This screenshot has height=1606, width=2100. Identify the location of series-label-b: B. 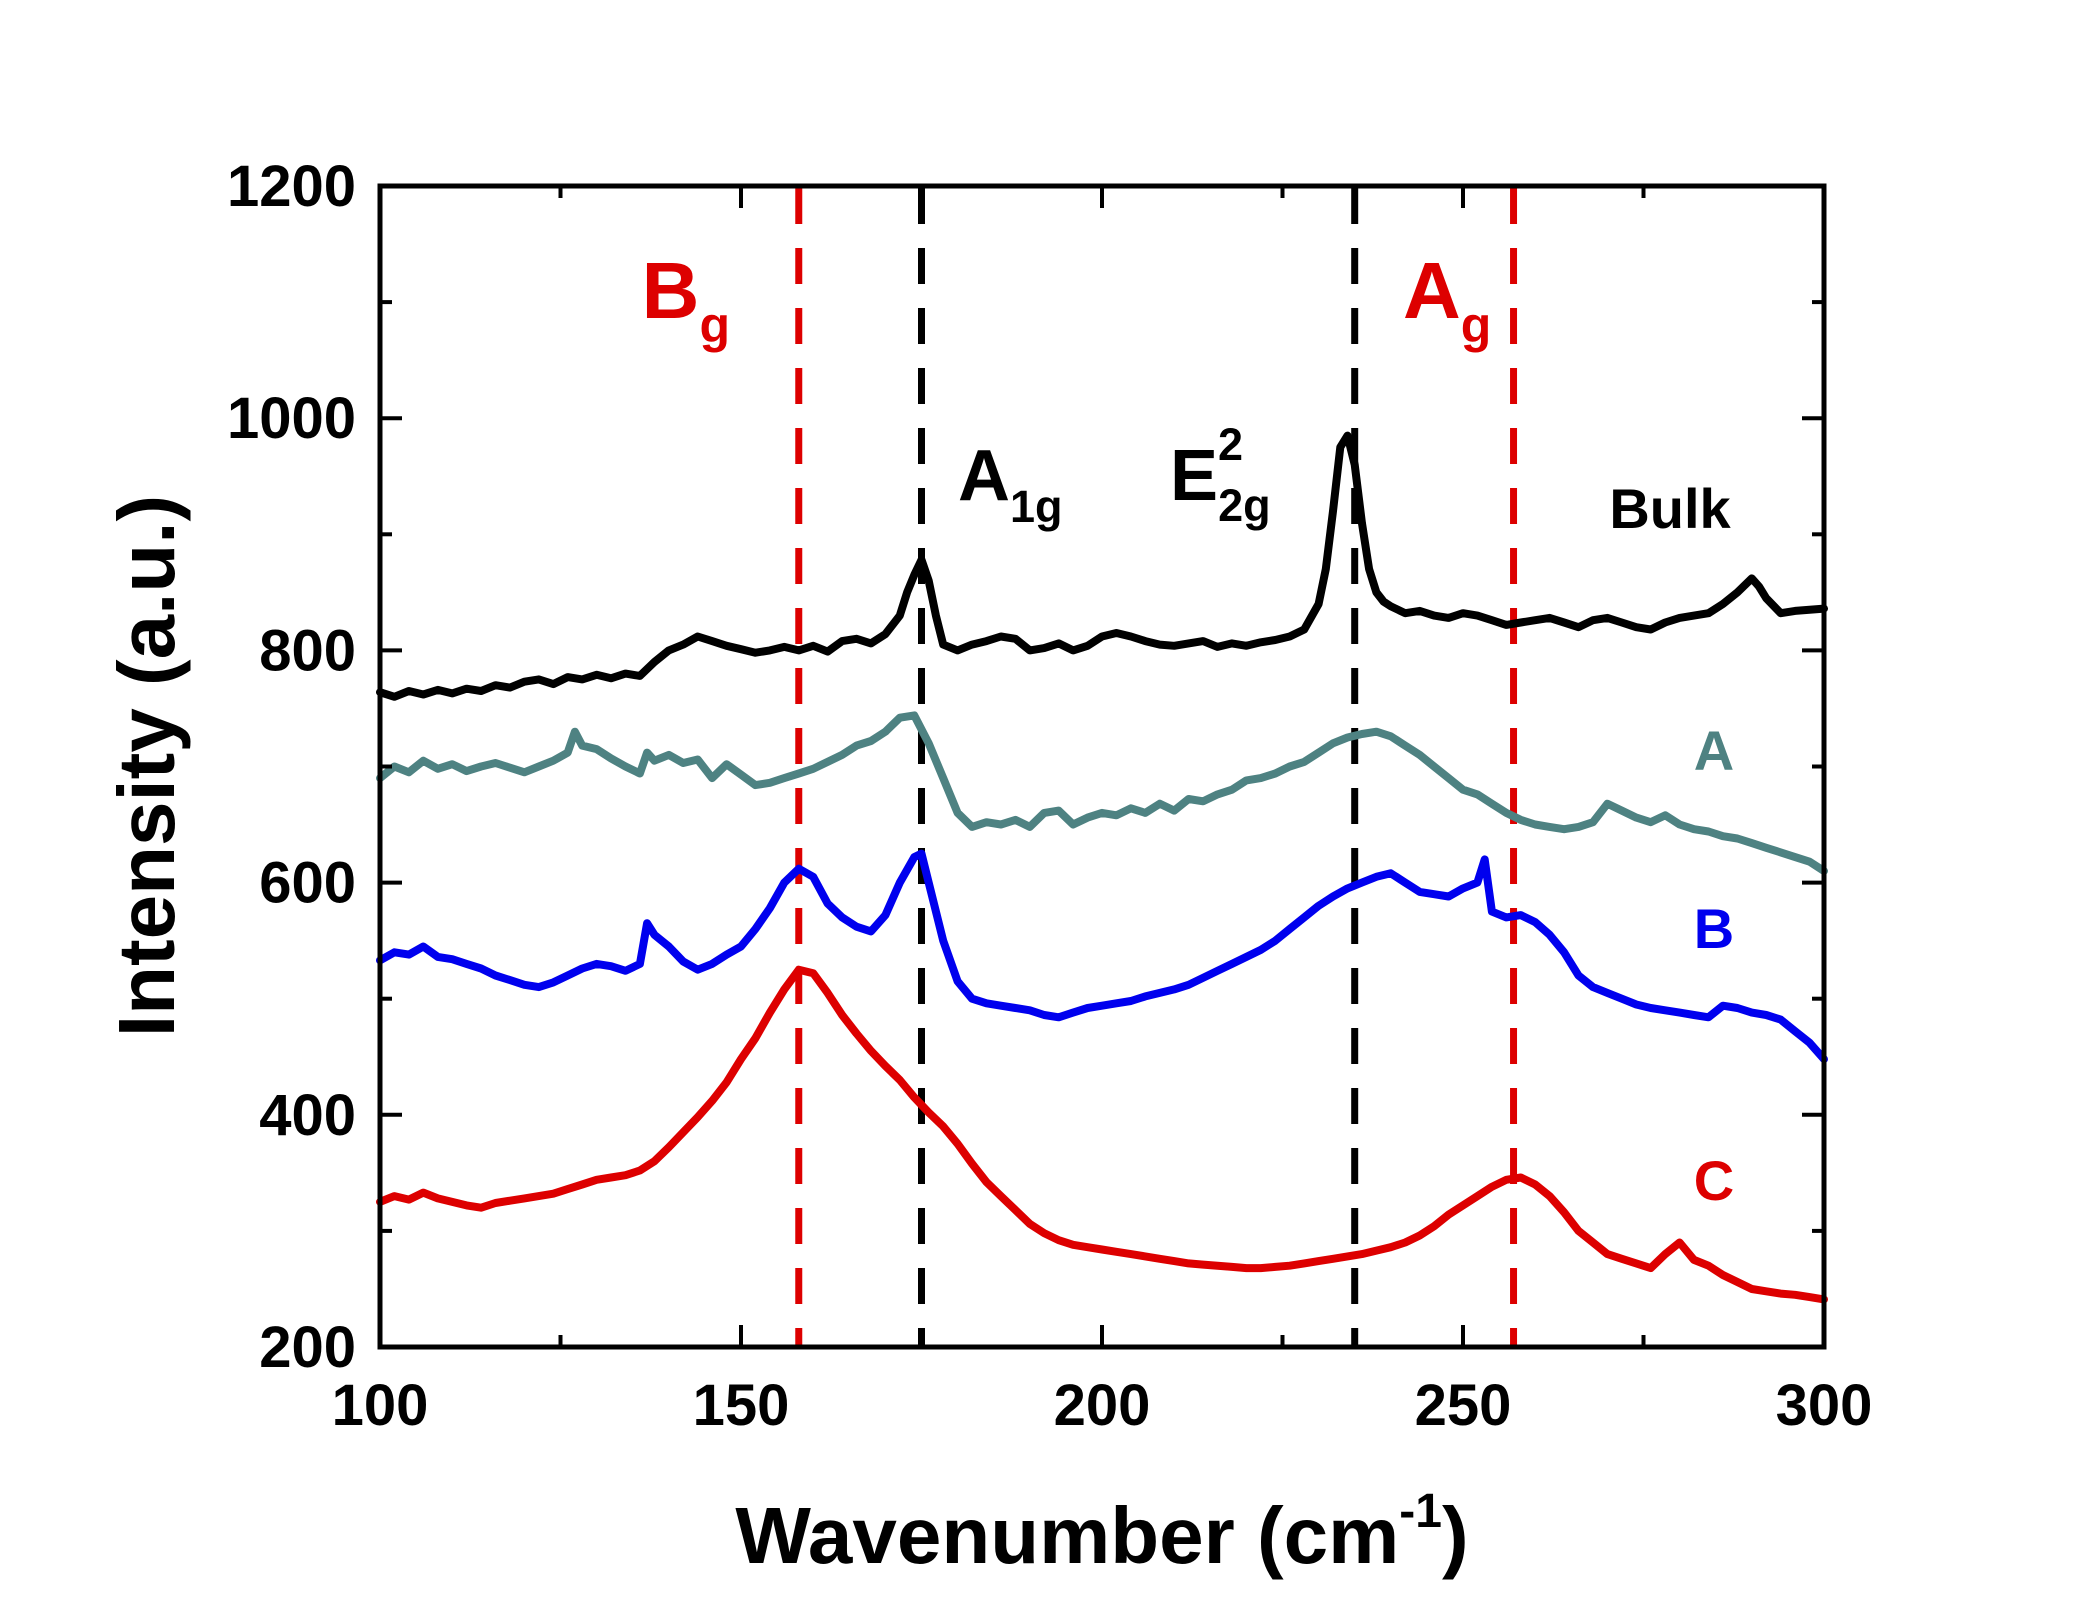
(1714, 928).